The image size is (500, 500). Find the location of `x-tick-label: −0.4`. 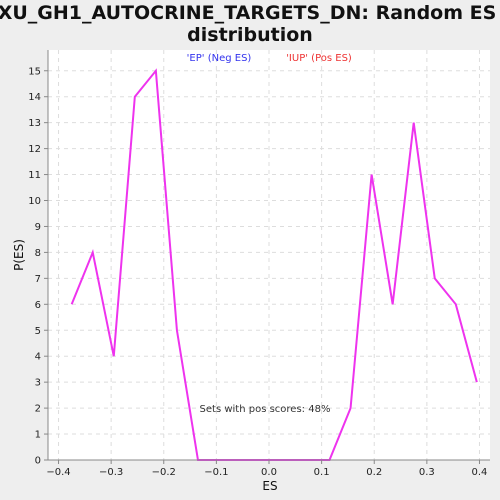

x-tick-label: −0.4 is located at coordinates (58, 472).